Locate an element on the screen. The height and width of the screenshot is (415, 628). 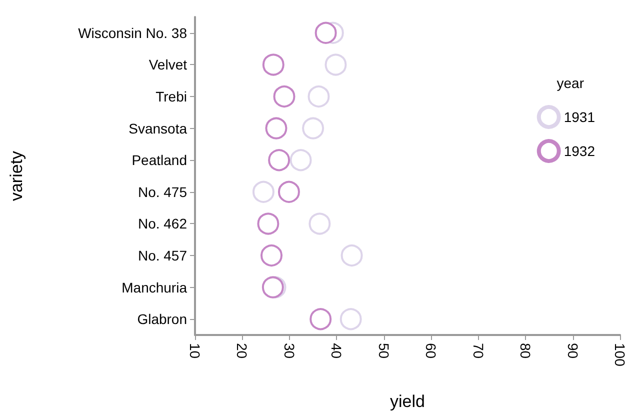
x-tick-label: 80 is located at coordinates (526, 351).